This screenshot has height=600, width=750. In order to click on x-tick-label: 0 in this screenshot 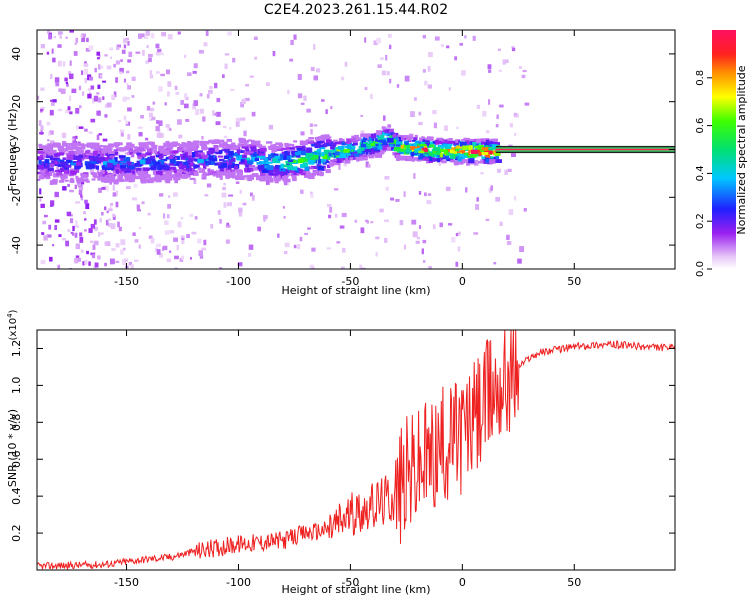, I will do `click(462, 582)`.